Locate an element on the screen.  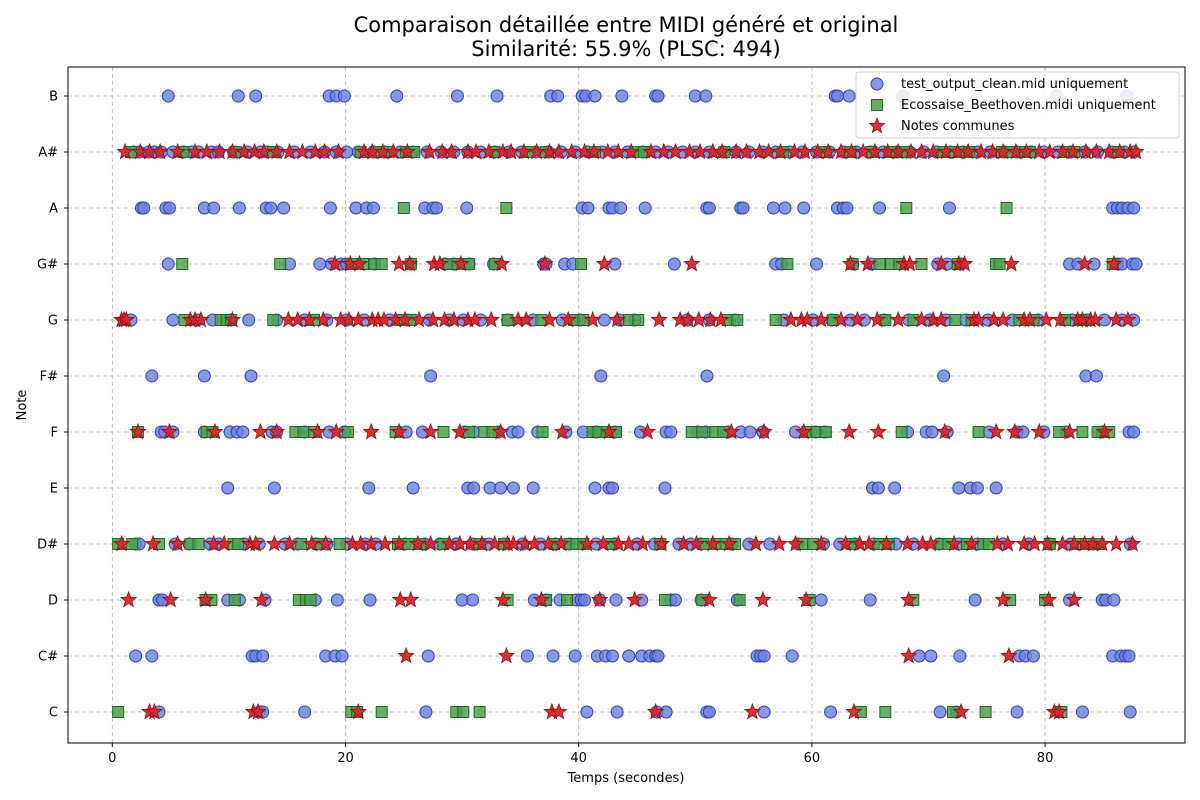
y-tick-label-d-sharp: D# is located at coordinates (47, 545).